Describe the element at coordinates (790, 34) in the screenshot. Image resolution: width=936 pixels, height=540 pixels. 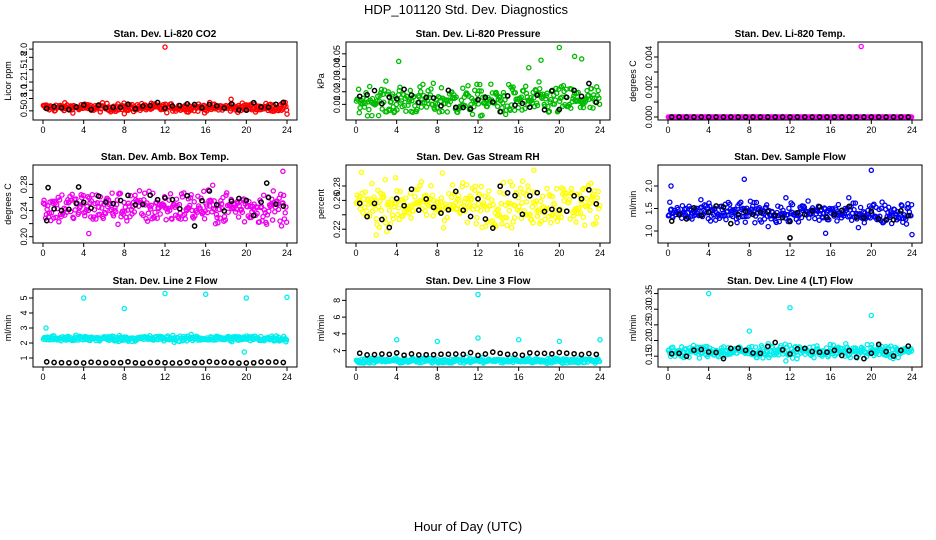
I see `panel-title: Stan. Dev. Li-820 Temp.` at that location.